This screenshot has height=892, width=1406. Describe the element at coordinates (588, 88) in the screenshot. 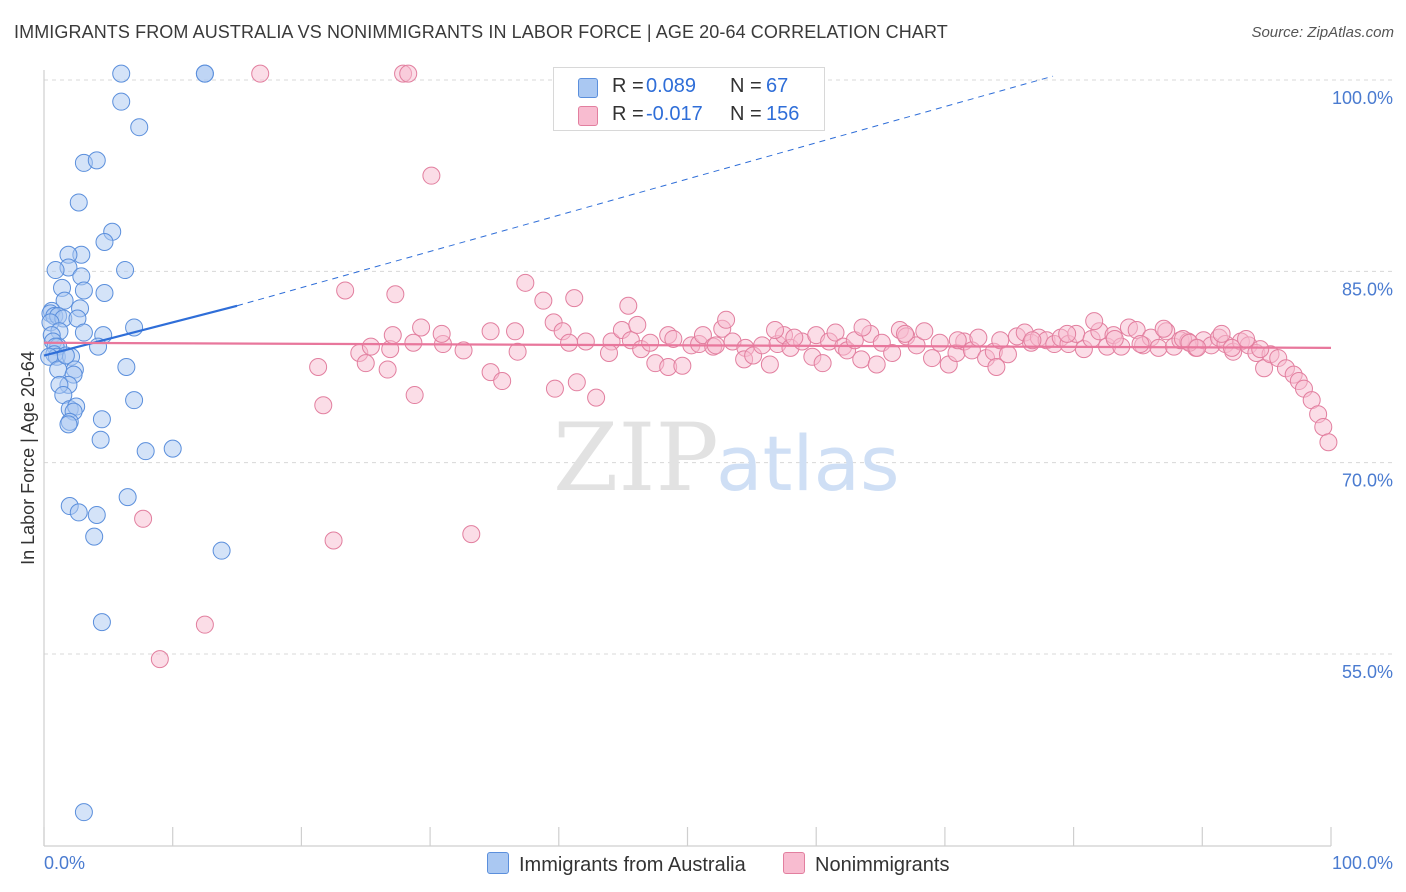

I see `legend-swatch-blue` at that location.